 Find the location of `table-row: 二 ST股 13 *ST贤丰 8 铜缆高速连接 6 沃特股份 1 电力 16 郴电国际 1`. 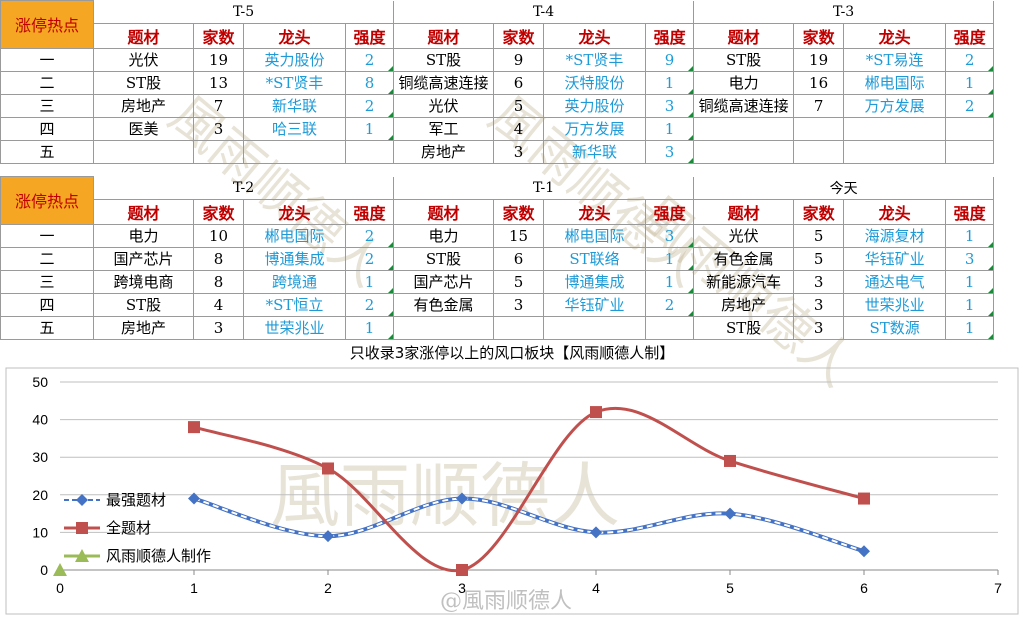

table-row: 二 ST股 13 *ST贤丰 8 铜缆高速连接 6 沃特股份 1 电力 16 郴电国际 1 is located at coordinates (497, 82).